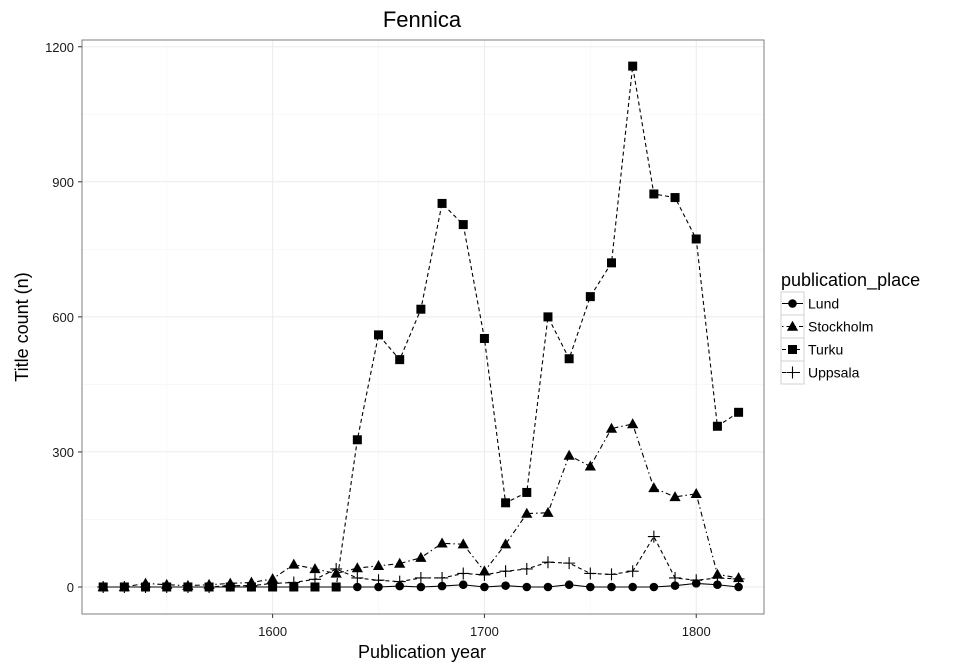 The height and width of the screenshot is (672, 960). What do you see at coordinates (825, 350) in the screenshot?
I see `legend-label-turku: Turku` at bounding box center [825, 350].